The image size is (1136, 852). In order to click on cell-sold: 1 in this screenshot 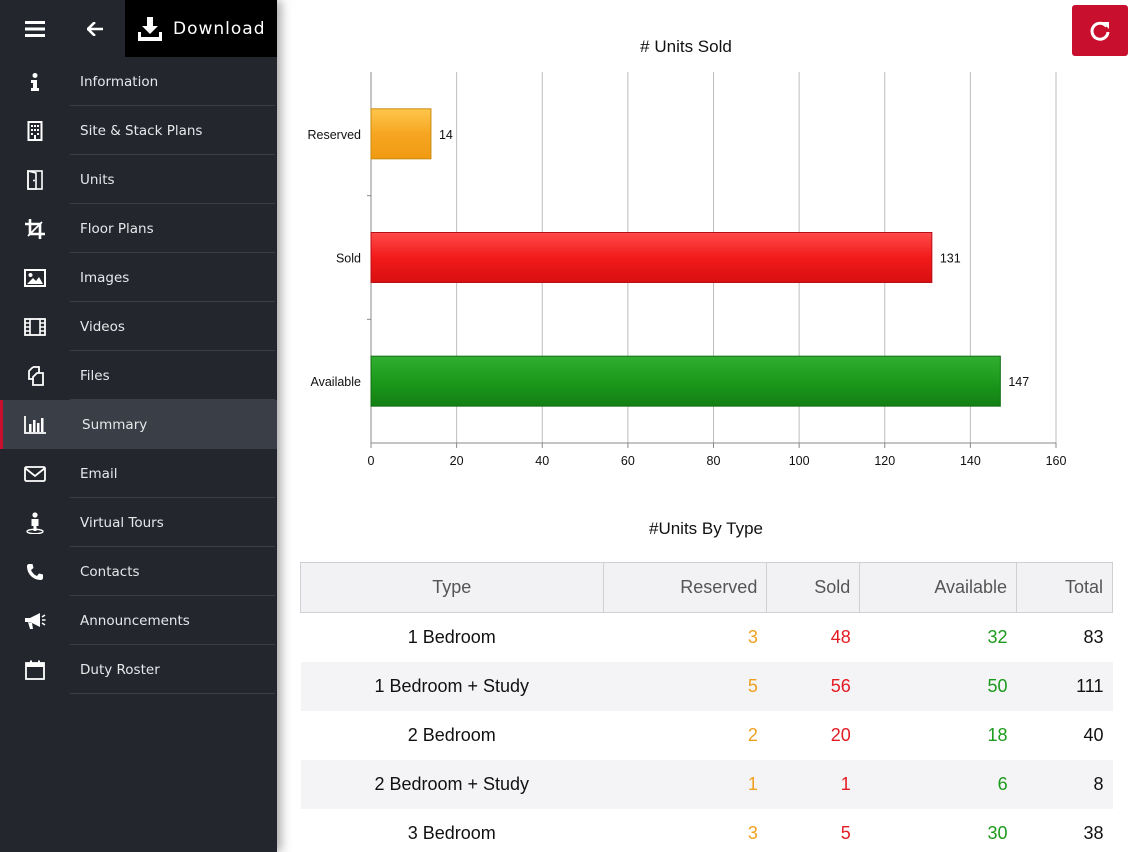, I will do `click(813, 784)`.